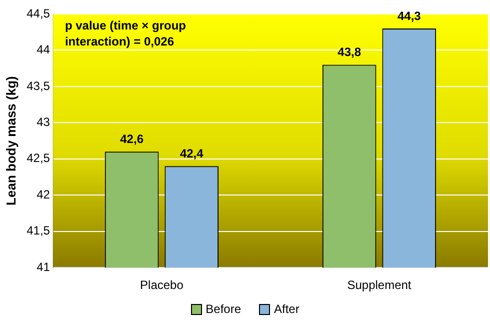 The height and width of the screenshot is (322, 490). Describe the element at coordinates (38, 158) in the screenshot. I see `y-tick-label: 42,5` at that location.